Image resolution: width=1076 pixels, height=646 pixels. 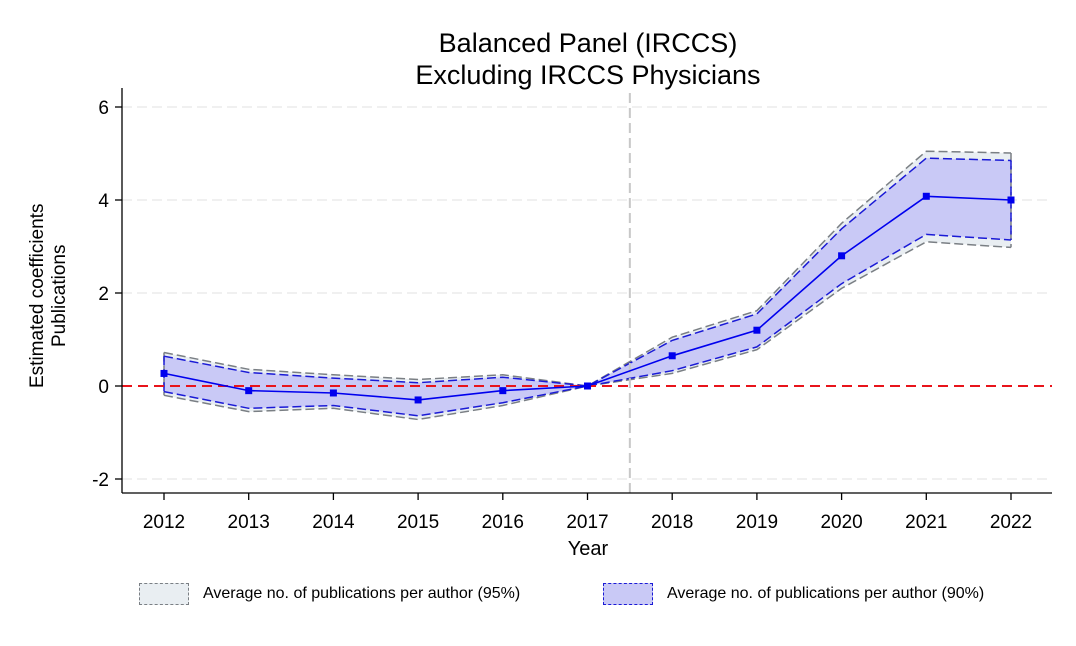 What do you see at coordinates (926, 196) in the screenshot?
I see `estimate-point-2021` at bounding box center [926, 196].